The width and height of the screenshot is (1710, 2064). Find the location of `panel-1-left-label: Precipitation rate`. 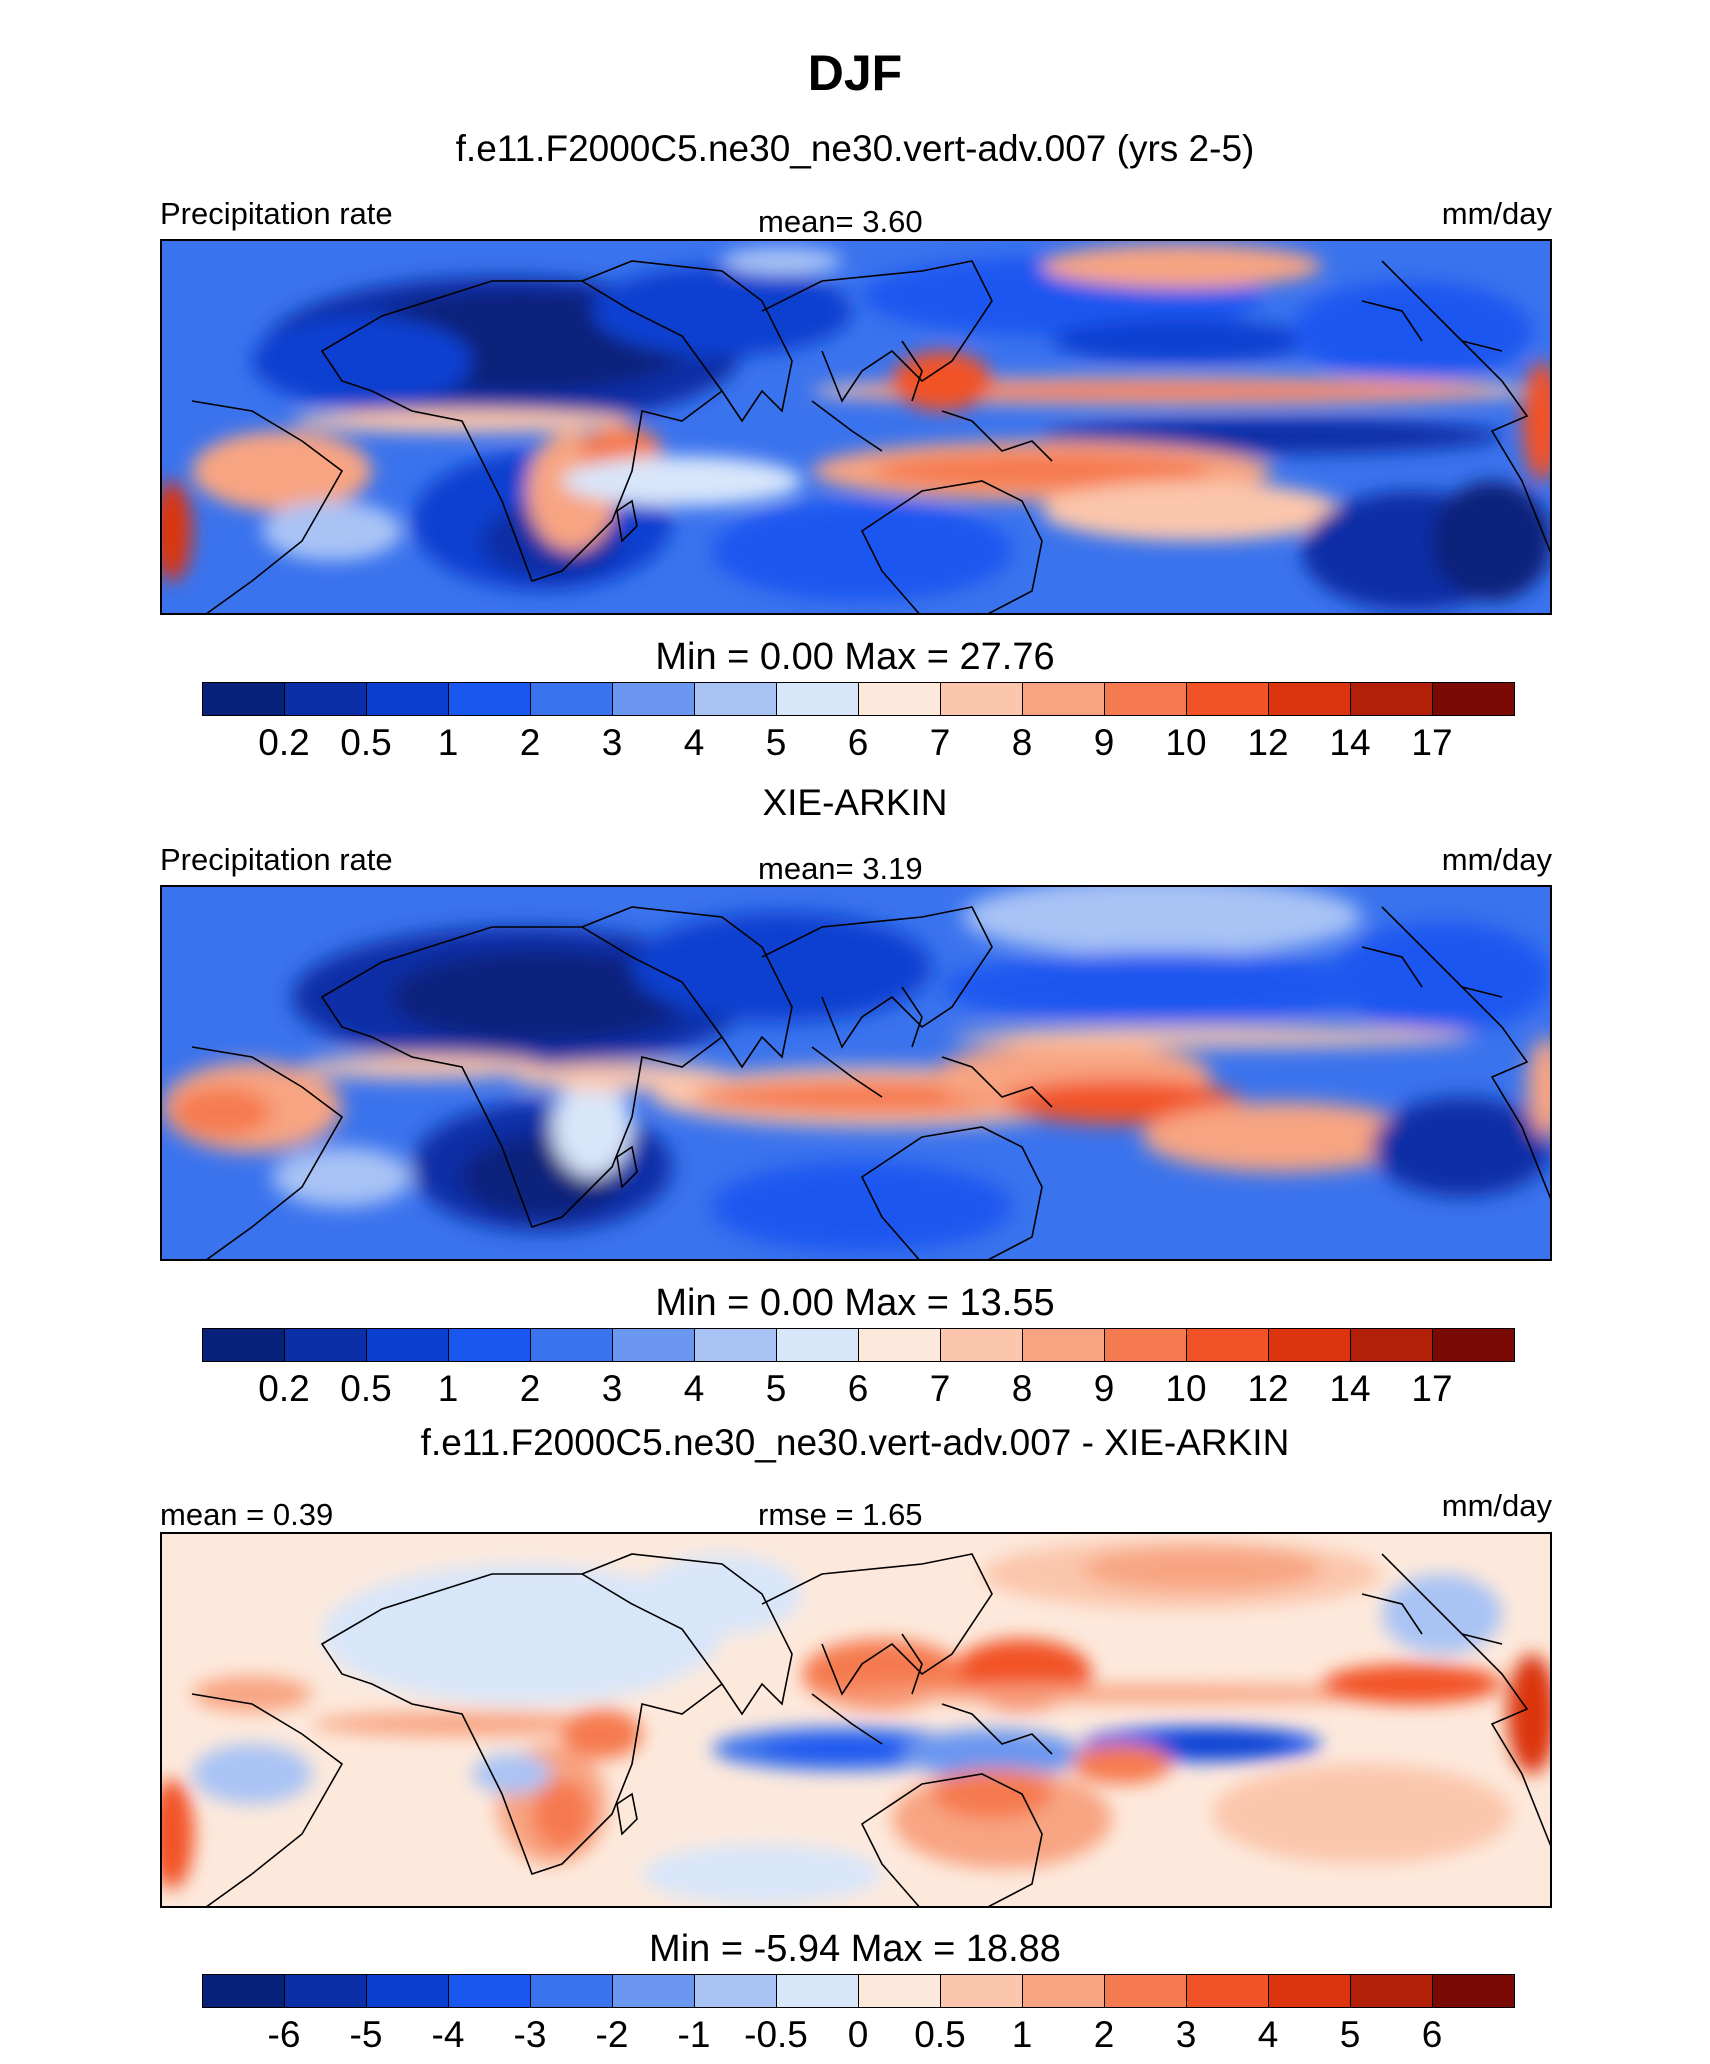

panel-1-left-label: Precipitation rate is located at coordinates (276, 213).